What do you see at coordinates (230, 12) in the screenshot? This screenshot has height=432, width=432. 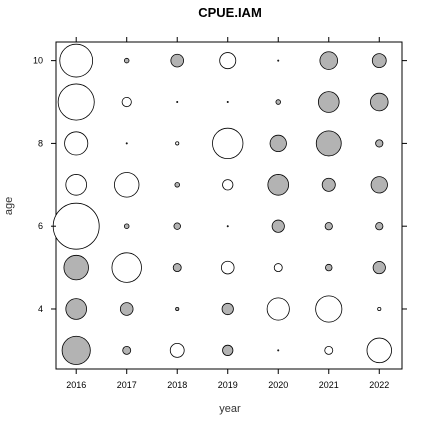 I see `chart-title: CPUE.IAM` at bounding box center [230, 12].